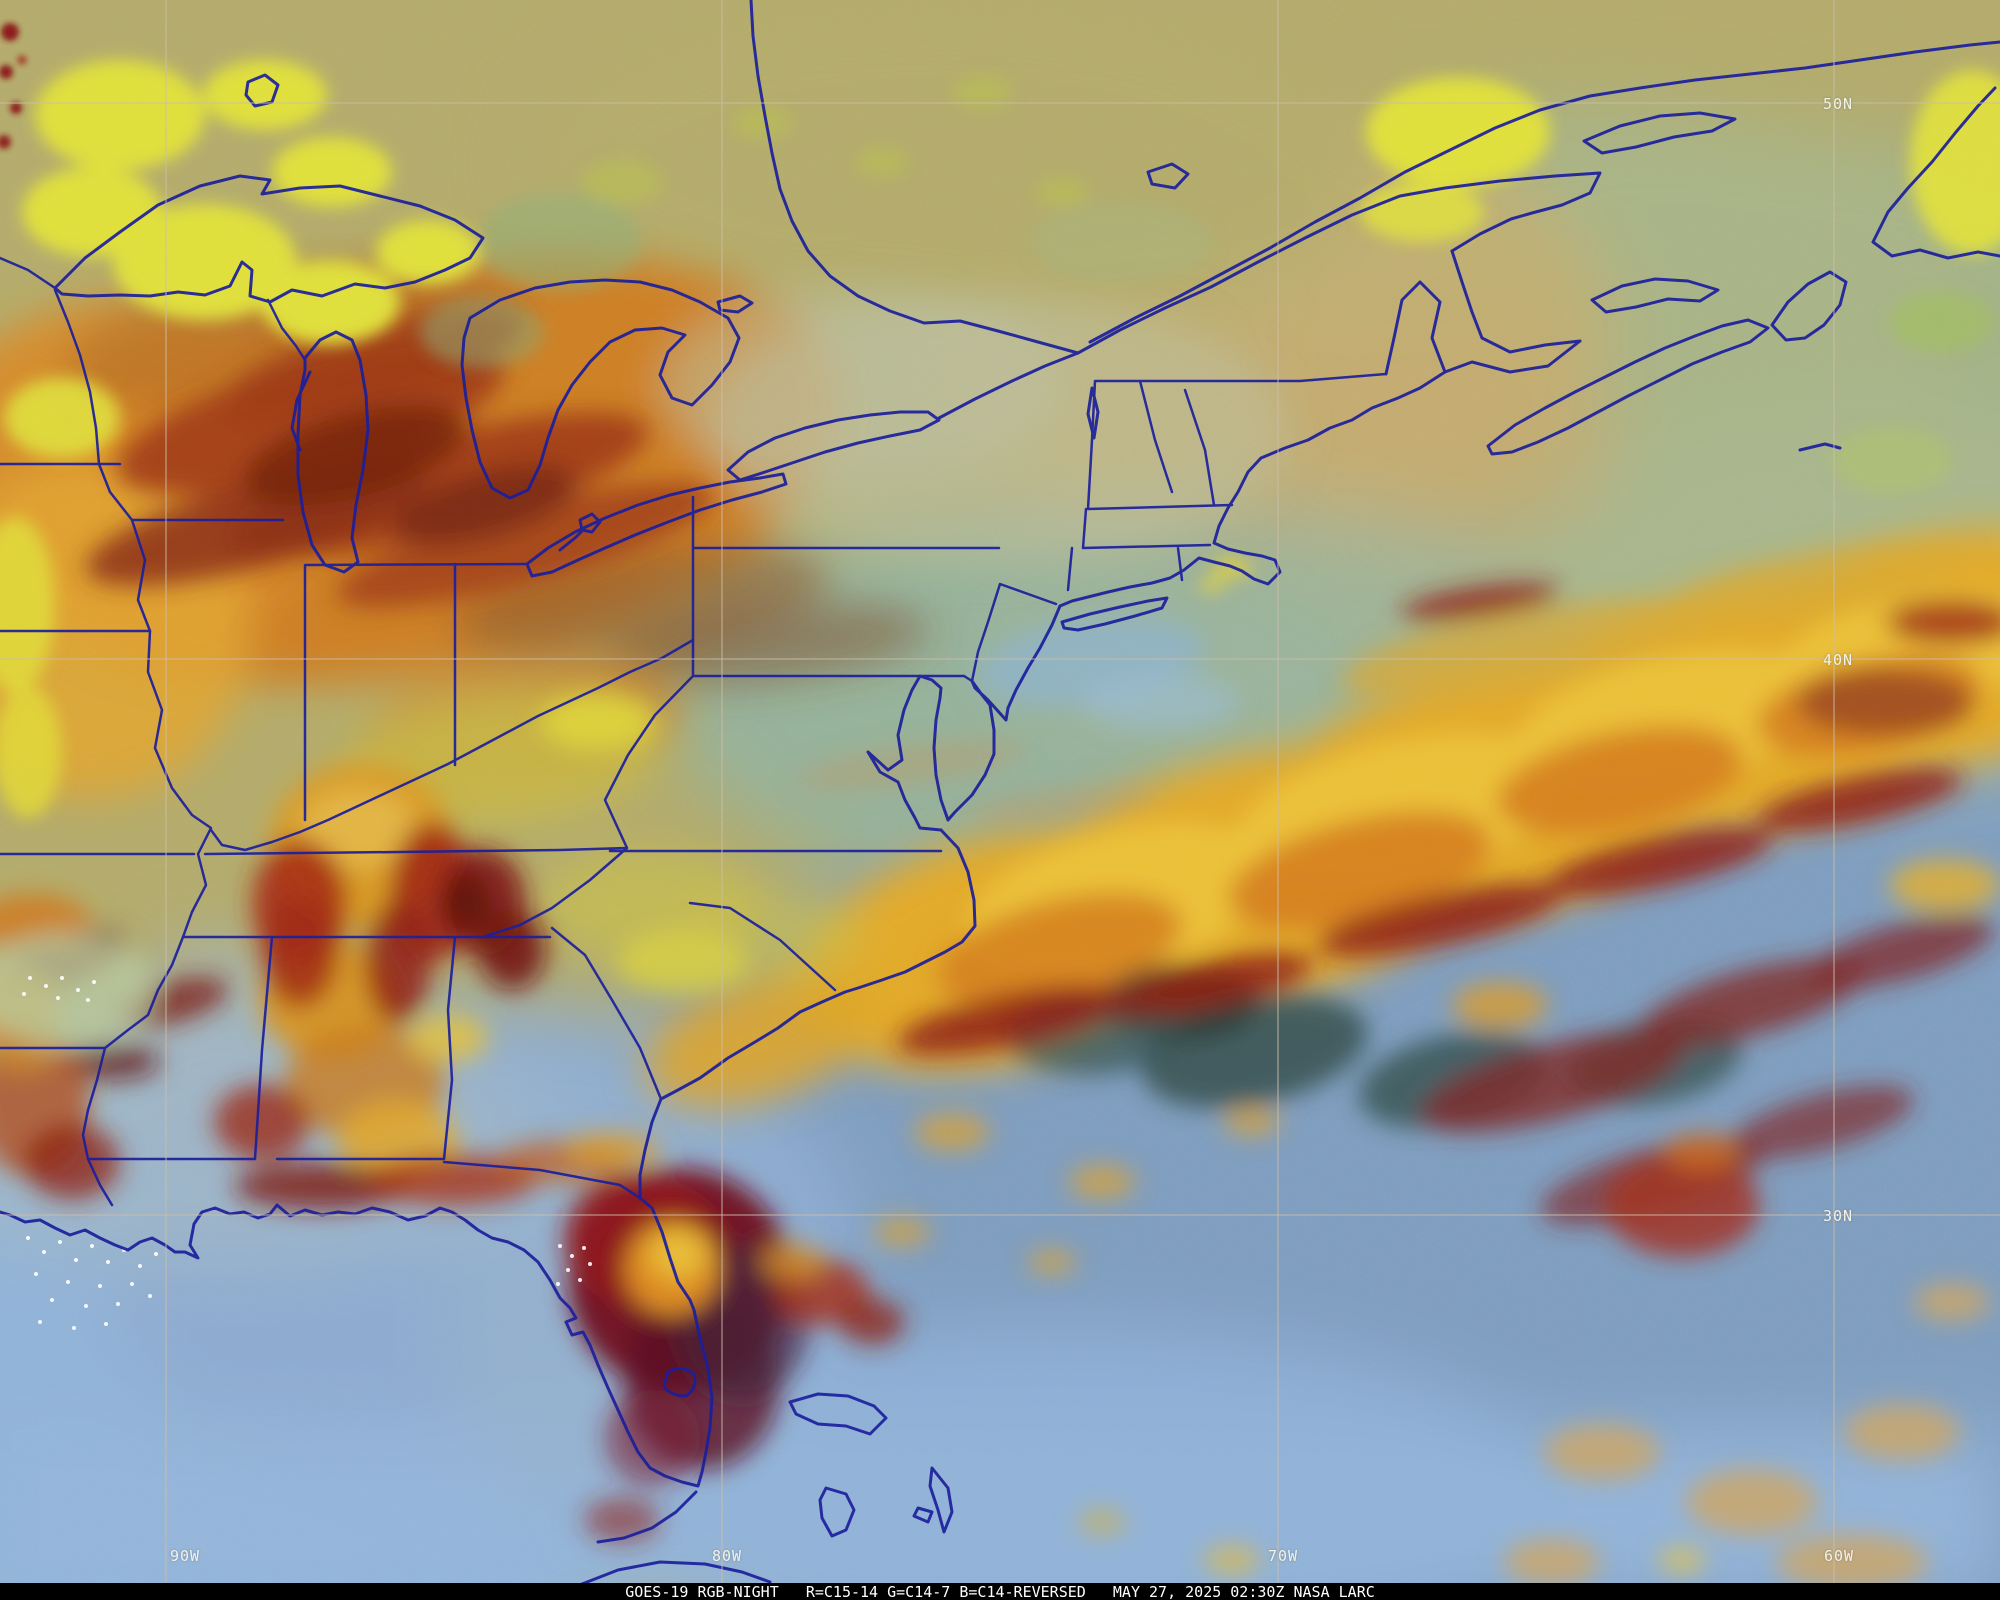 The height and width of the screenshot is (1600, 2000). Describe the element at coordinates (1838, 104) in the screenshot. I see `latitude-label-50n: 50N` at that location.